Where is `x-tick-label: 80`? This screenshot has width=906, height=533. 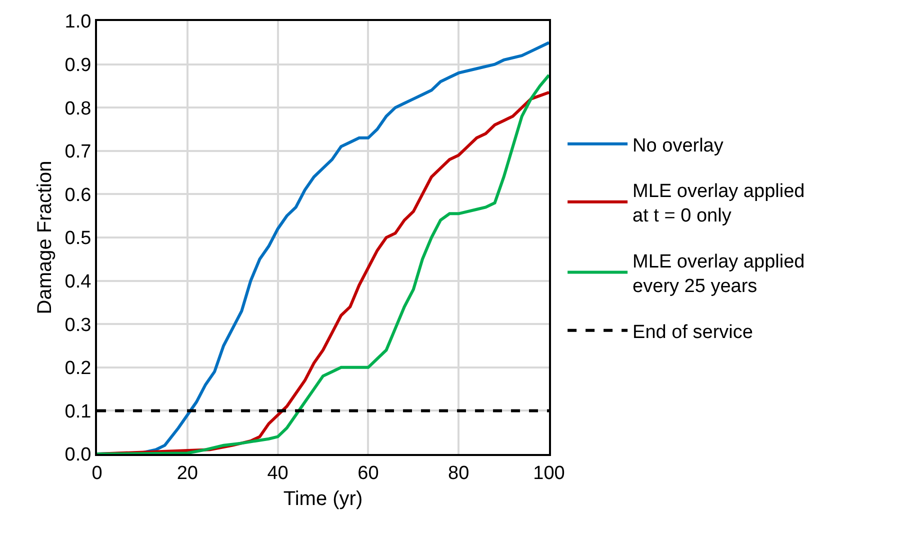 x-tick-label: 80 is located at coordinates (459, 473).